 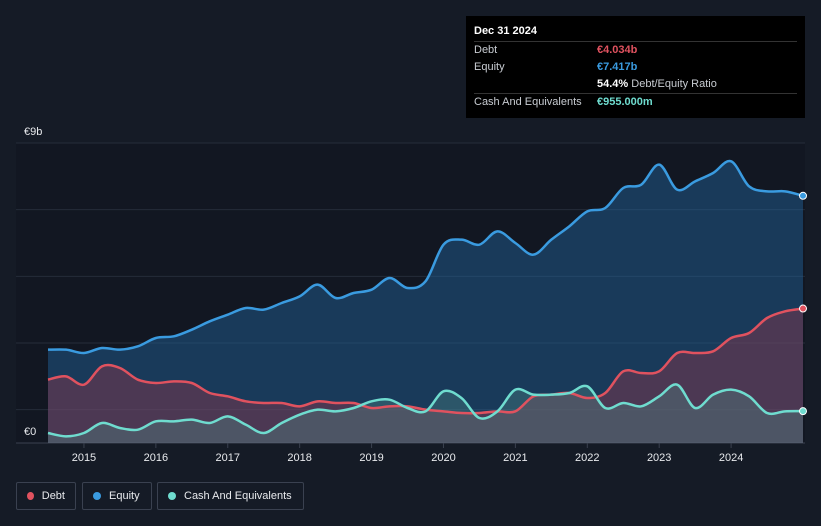 I want to click on tooltip-debt-value: €4.034b, so click(x=617, y=50).